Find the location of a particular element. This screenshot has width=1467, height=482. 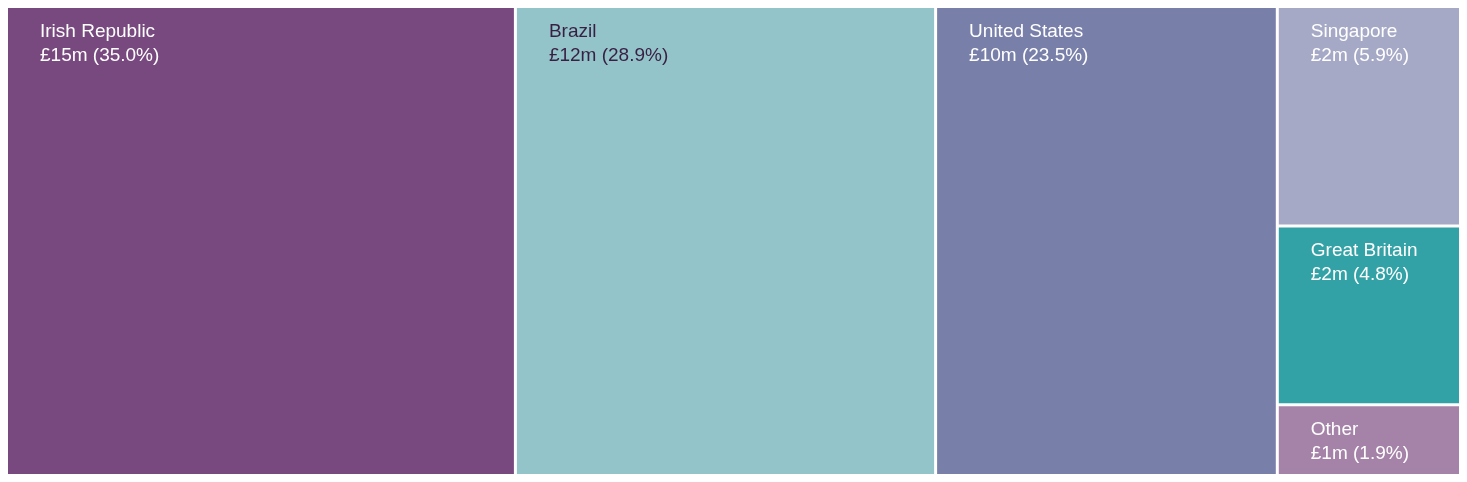

category-label: Singapore is located at coordinates (1354, 30).